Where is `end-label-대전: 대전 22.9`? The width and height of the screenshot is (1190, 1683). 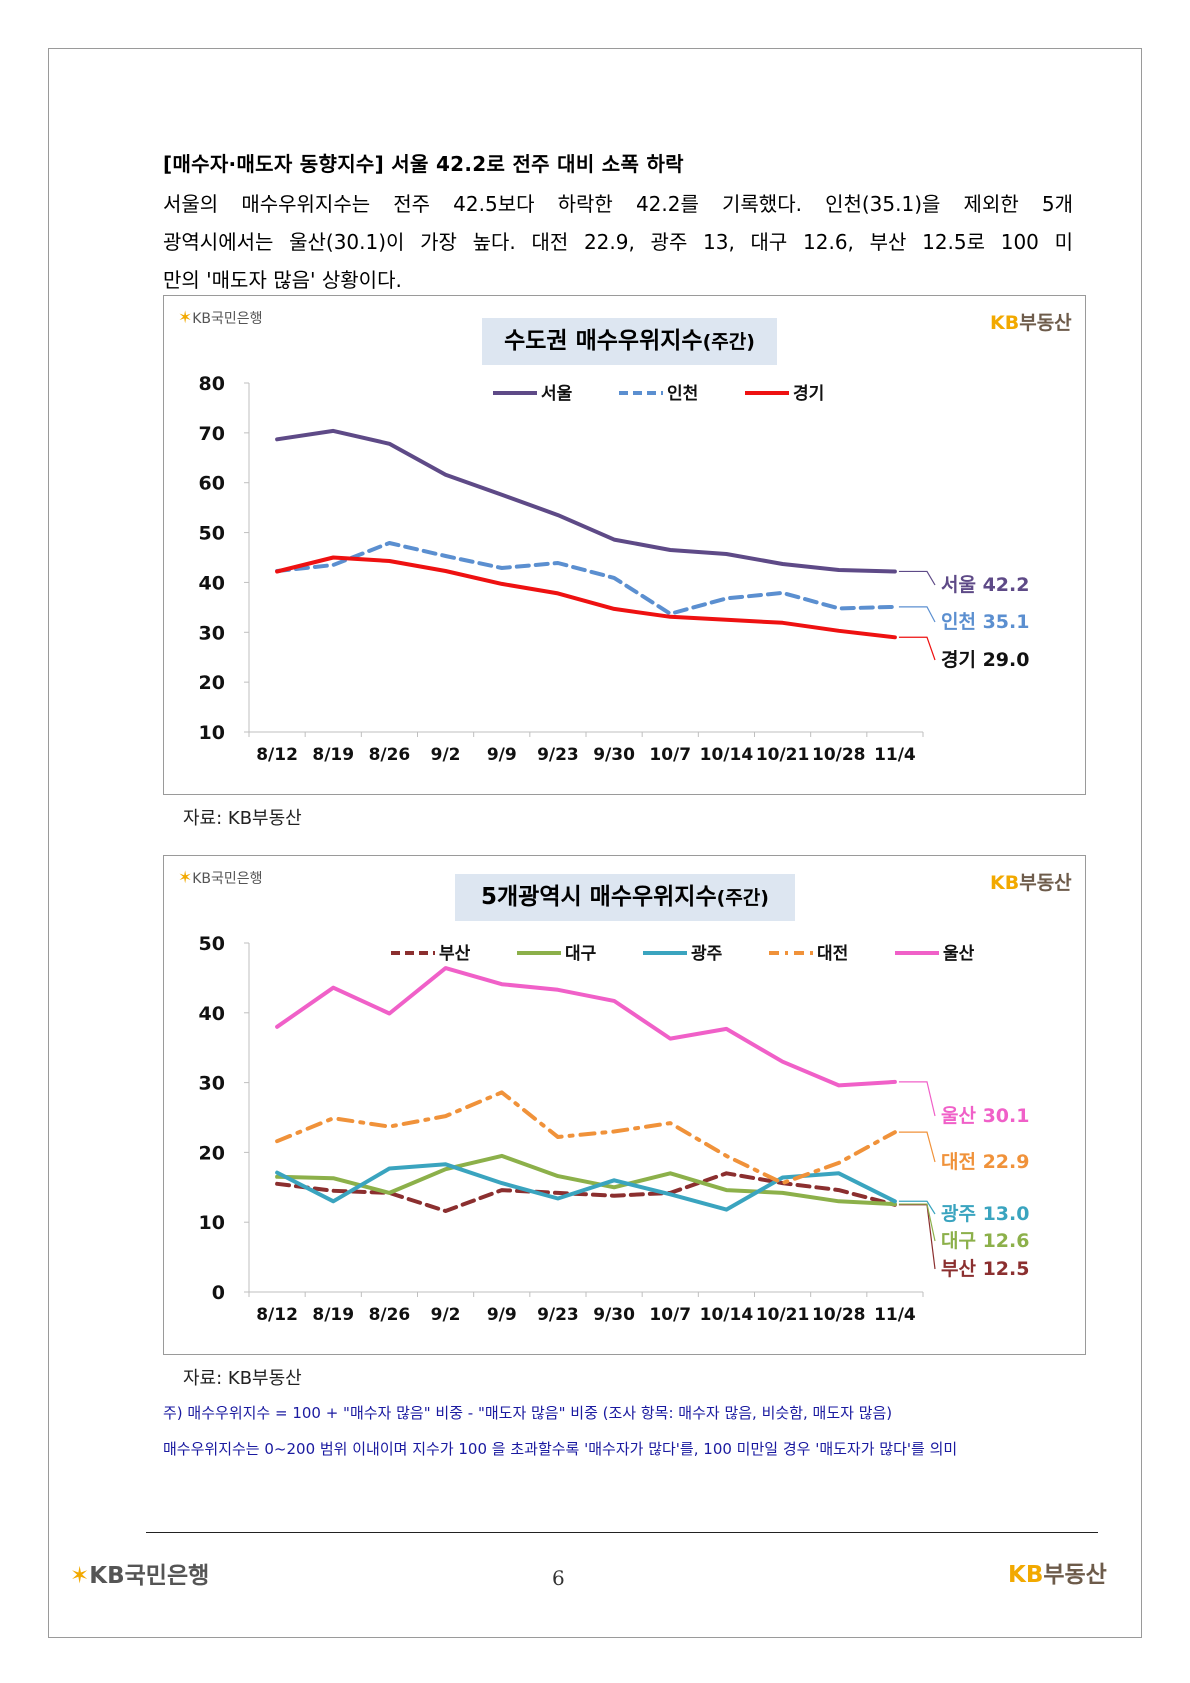 end-label-대전: 대전 22.9 is located at coordinates (985, 1162).